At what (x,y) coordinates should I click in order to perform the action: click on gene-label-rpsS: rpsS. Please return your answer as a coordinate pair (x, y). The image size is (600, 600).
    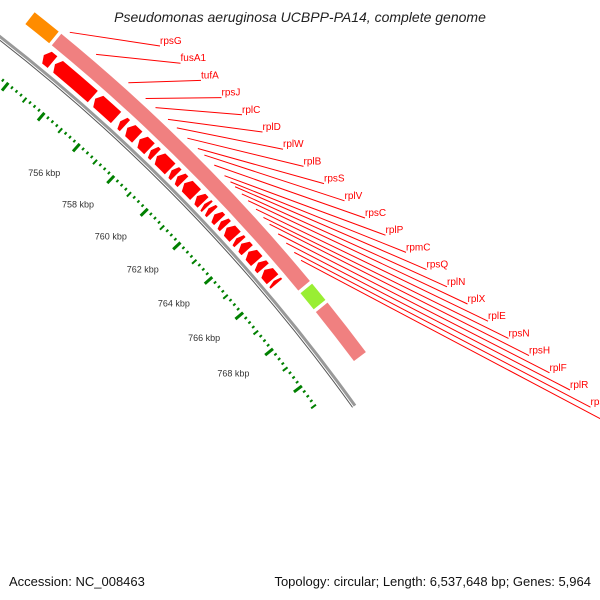
    Looking at the image, I should click on (334, 179).